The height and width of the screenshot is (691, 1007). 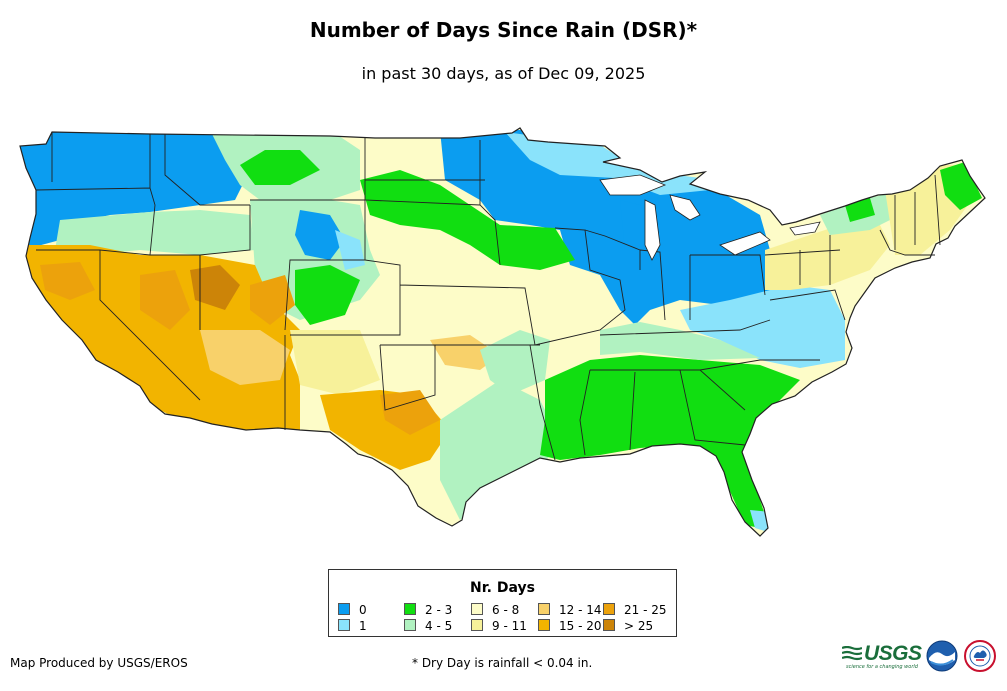 I want to click on map-subtitle: in past 30 days, as of Dec 09, 2025, so click(x=503, y=73).